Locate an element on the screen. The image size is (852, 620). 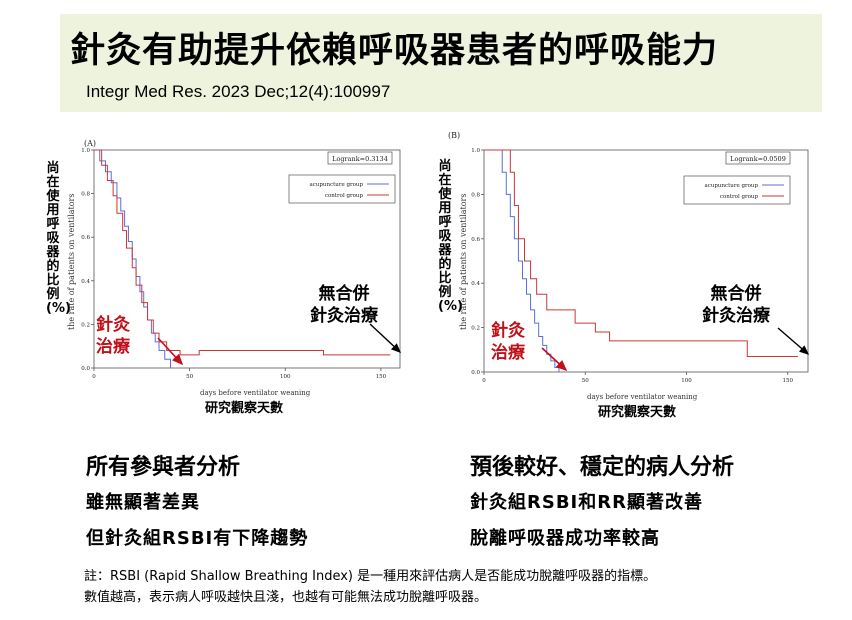
legend-box-left is located at coordinates (342, 189).